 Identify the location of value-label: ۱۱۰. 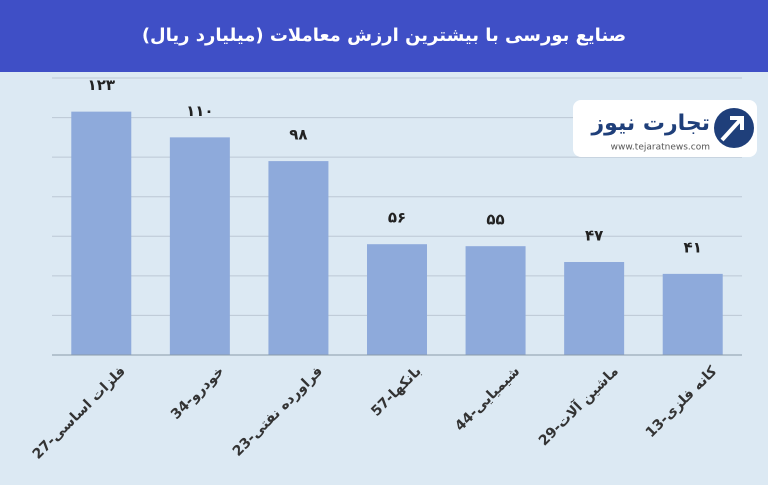
(199, 111).